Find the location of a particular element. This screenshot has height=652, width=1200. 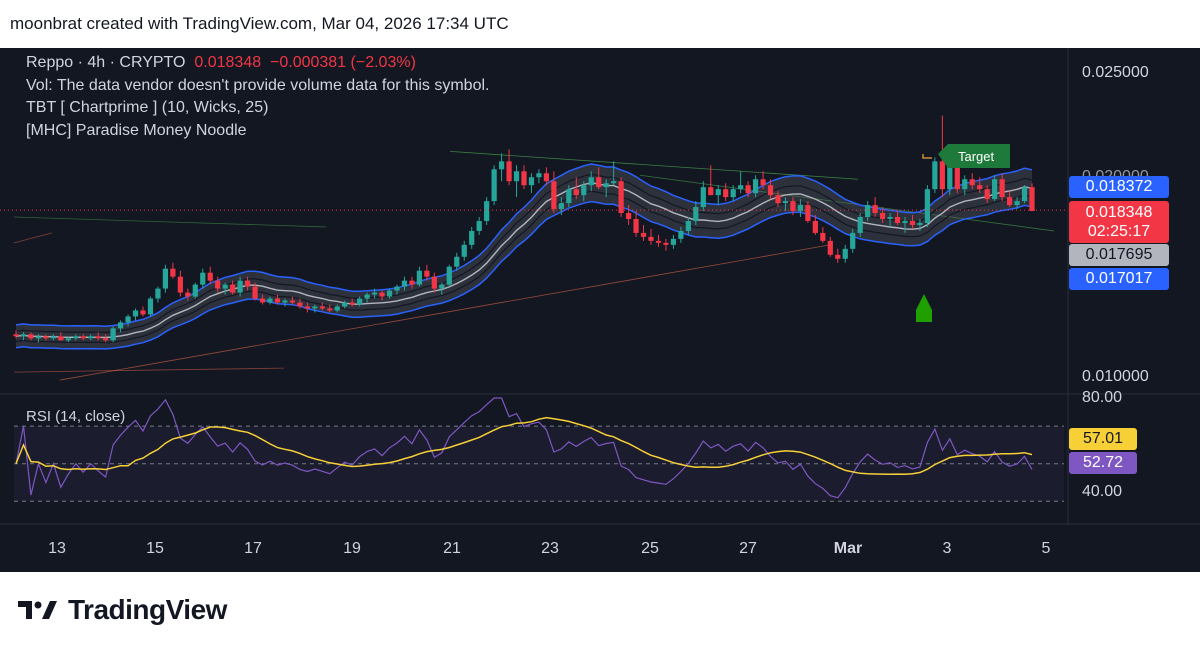

upper-band-tag: 0.018372 is located at coordinates (1119, 187).